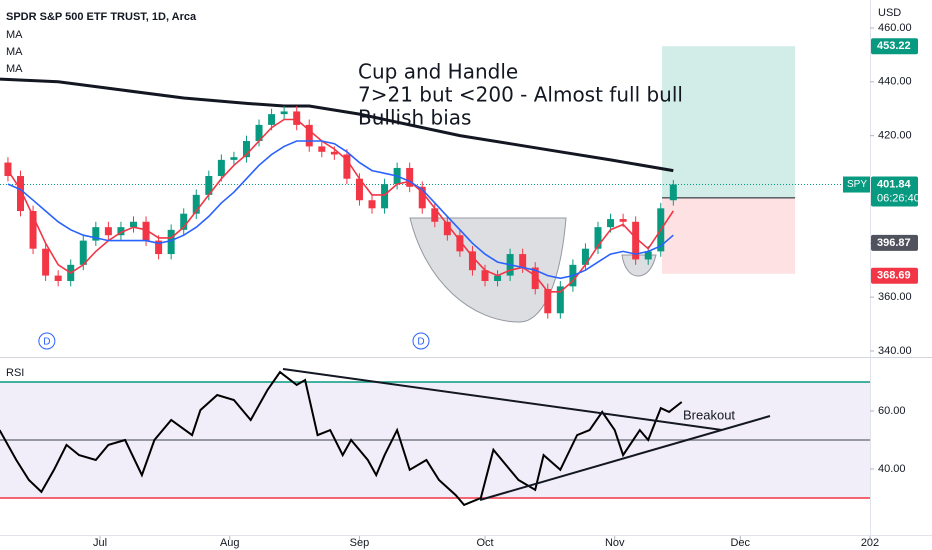 This screenshot has height=550, width=932. Describe the element at coordinates (895, 136) in the screenshot. I see `y-tick-label: 420.00` at that location.